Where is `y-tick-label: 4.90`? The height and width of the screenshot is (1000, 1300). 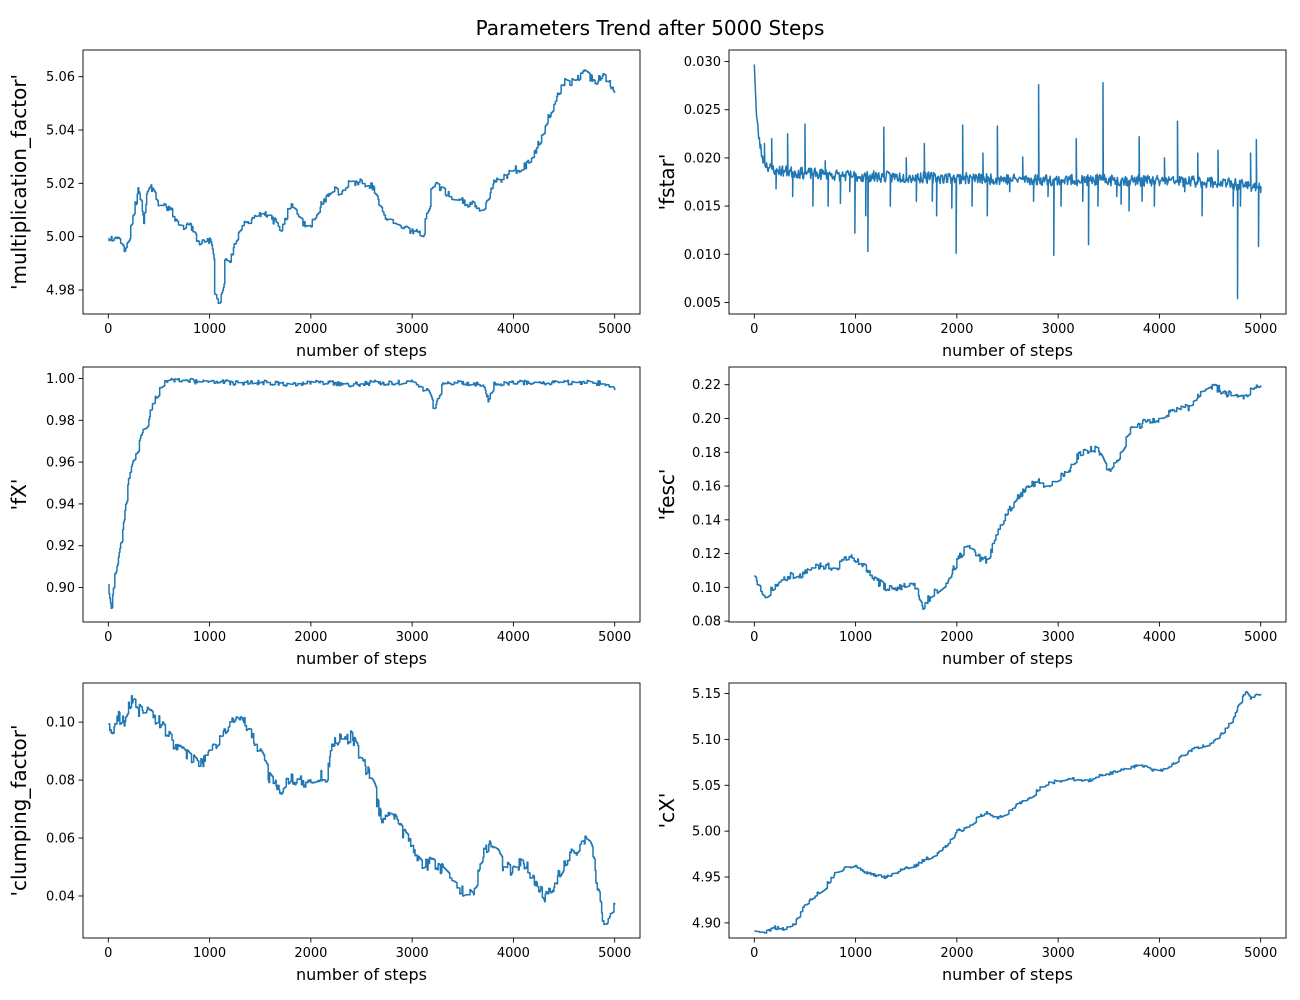 y-tick-label: 4.90 is located at coordinates (706, 923).